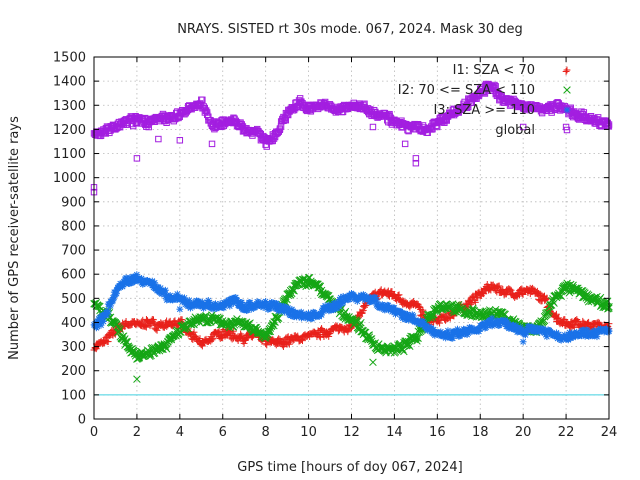 The height and width of the screenshot is (480, 640). What do you see at coordinates (69, 82) in the screenshot?
I see `y-tick-label: 1400` at bounding box center [69, 82].